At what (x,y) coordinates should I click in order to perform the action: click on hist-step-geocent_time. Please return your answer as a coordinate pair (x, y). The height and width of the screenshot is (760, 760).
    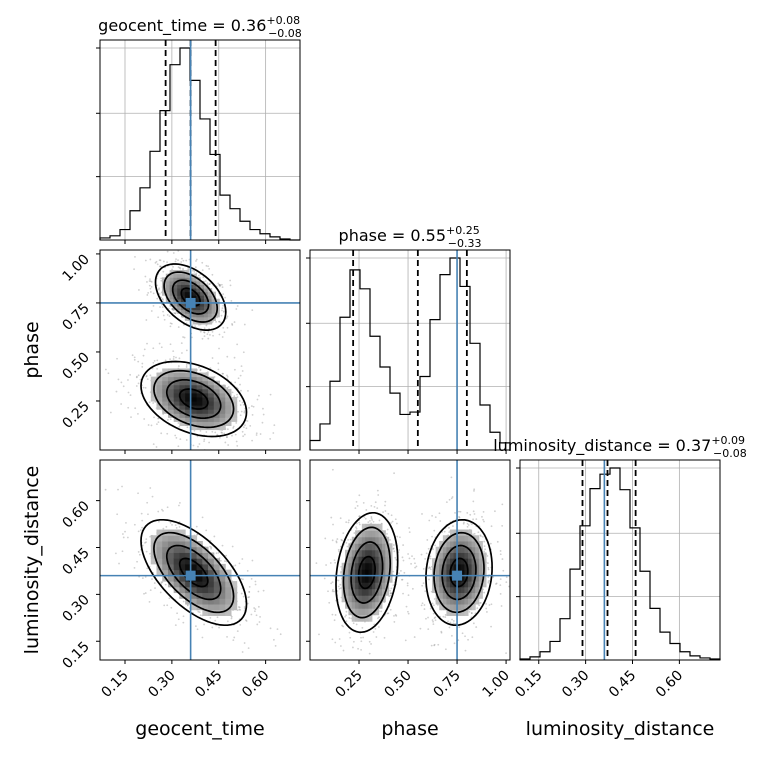
    Looking at the image, I should click on (199, 144).